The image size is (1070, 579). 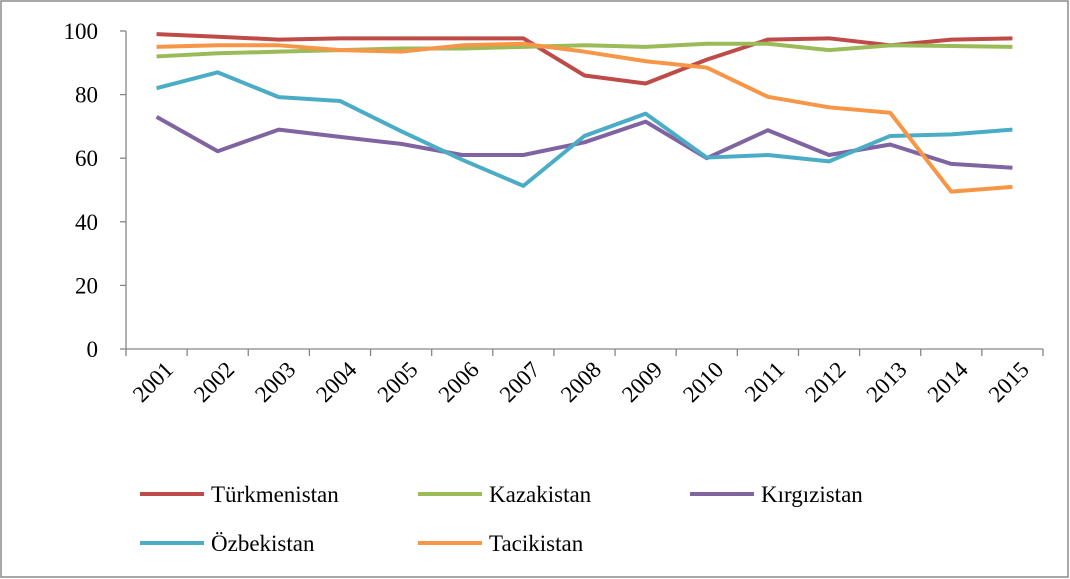 I want to click on y-tick-label: 20, so click(x=86, y=285).